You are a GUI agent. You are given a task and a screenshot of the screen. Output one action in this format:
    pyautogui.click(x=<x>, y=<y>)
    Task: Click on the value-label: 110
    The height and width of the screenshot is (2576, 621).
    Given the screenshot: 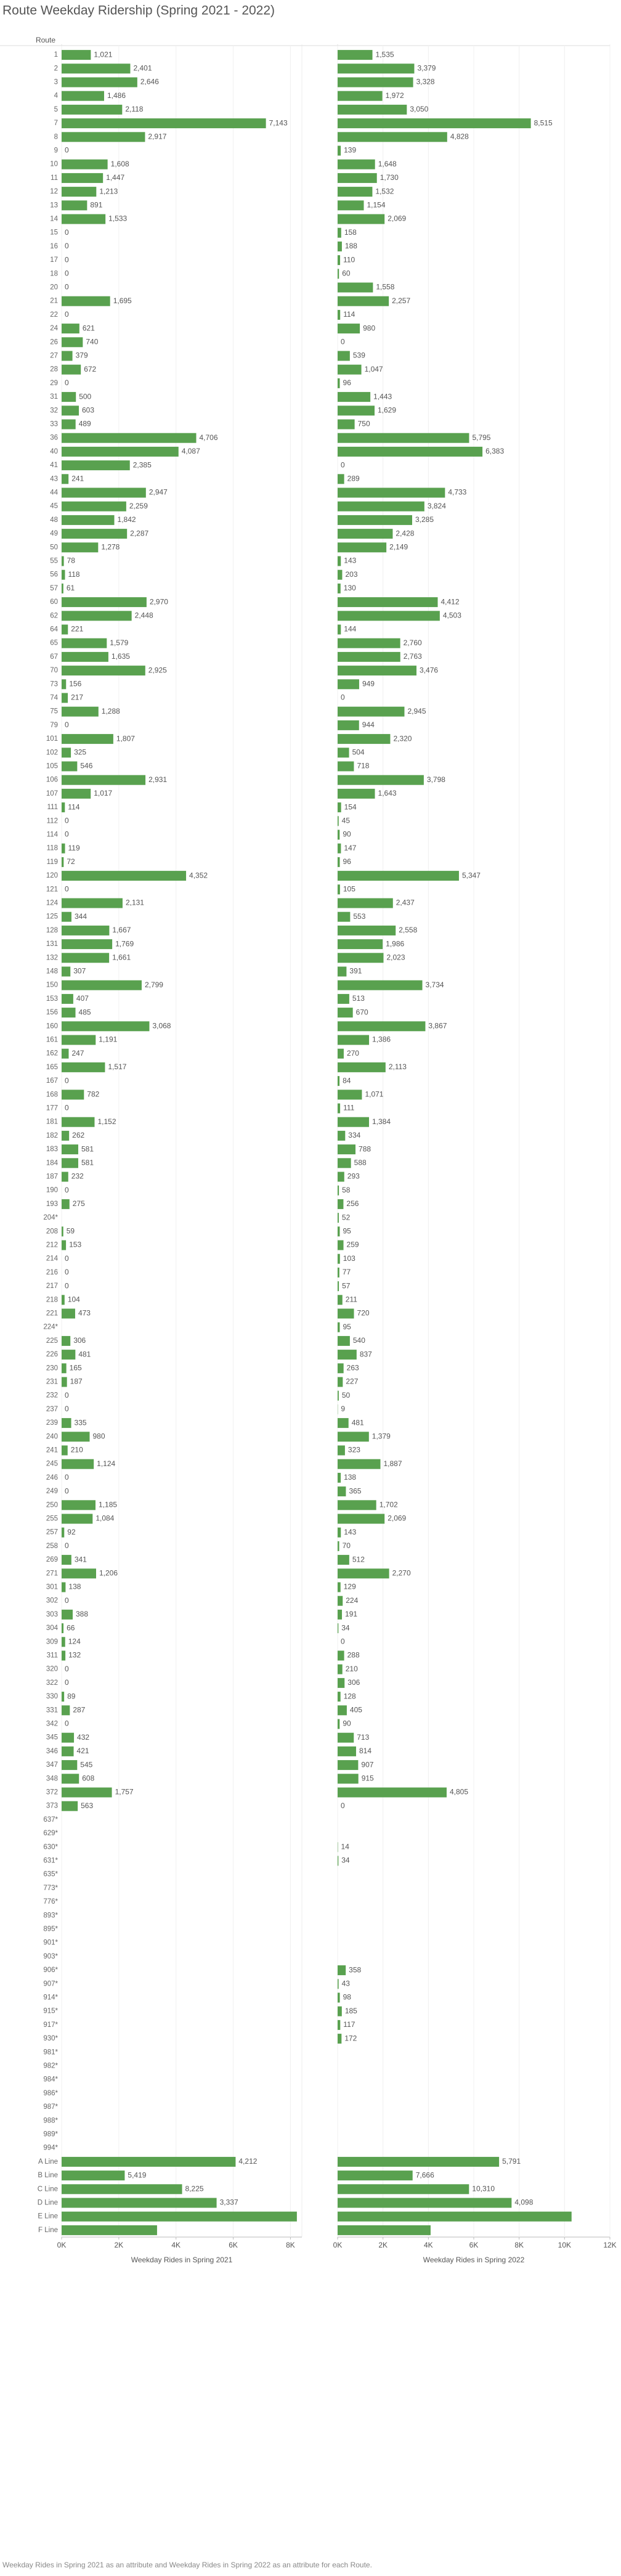 What is the action you would take?
    pyautogui.click(x=349, y=259)
    